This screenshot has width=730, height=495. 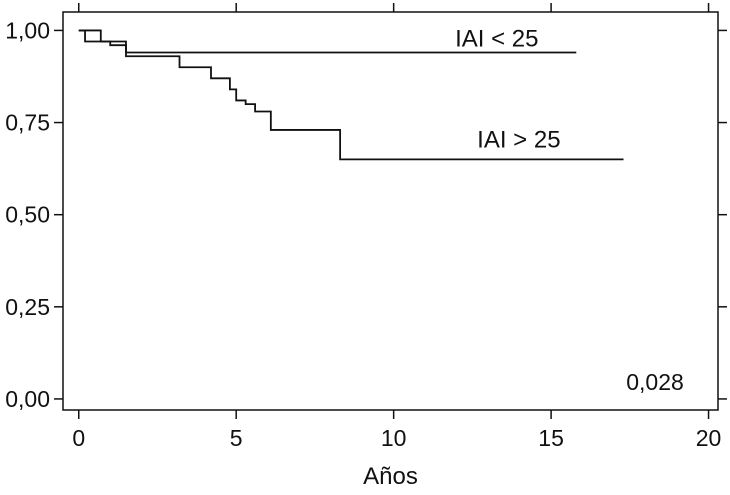 What do you see at coordinates (27, 215) in the screenshot?
I see `y-tick-label: 0,50` at bounding box center [27, 215].